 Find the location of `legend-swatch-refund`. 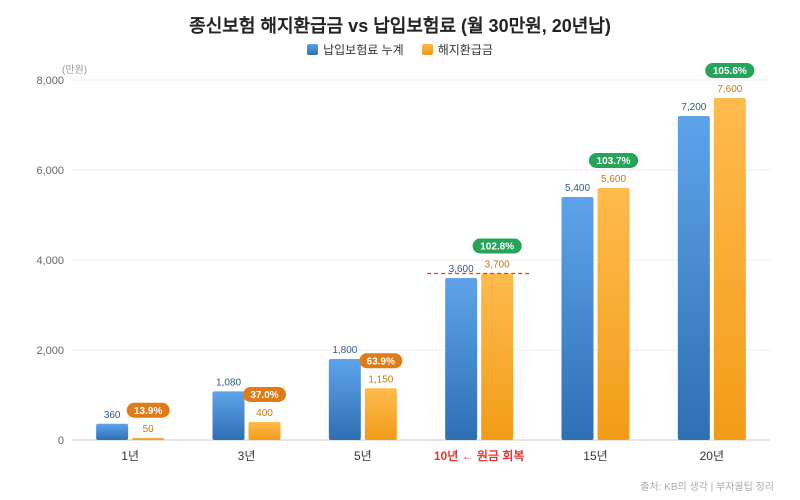

legend-swatch-refund is located at coordinates (427, 49).